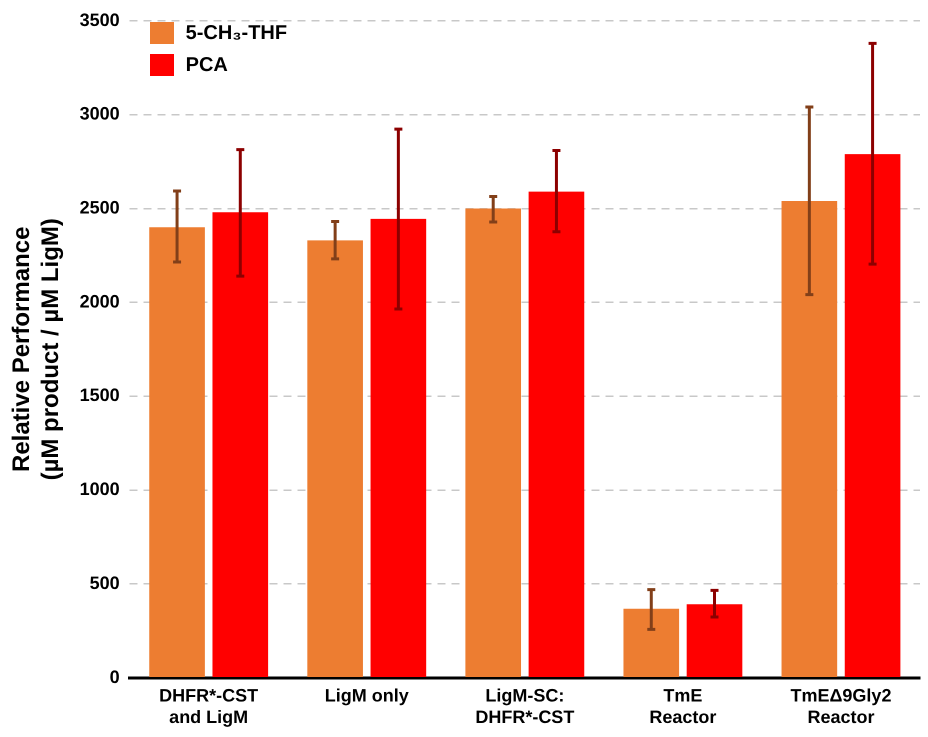  What do you see at coordinates (841, 707) in the screenshot?
I see `x-tick-label: TmEΔ9Gly2 Reactor` at bounding box center [841, 707].